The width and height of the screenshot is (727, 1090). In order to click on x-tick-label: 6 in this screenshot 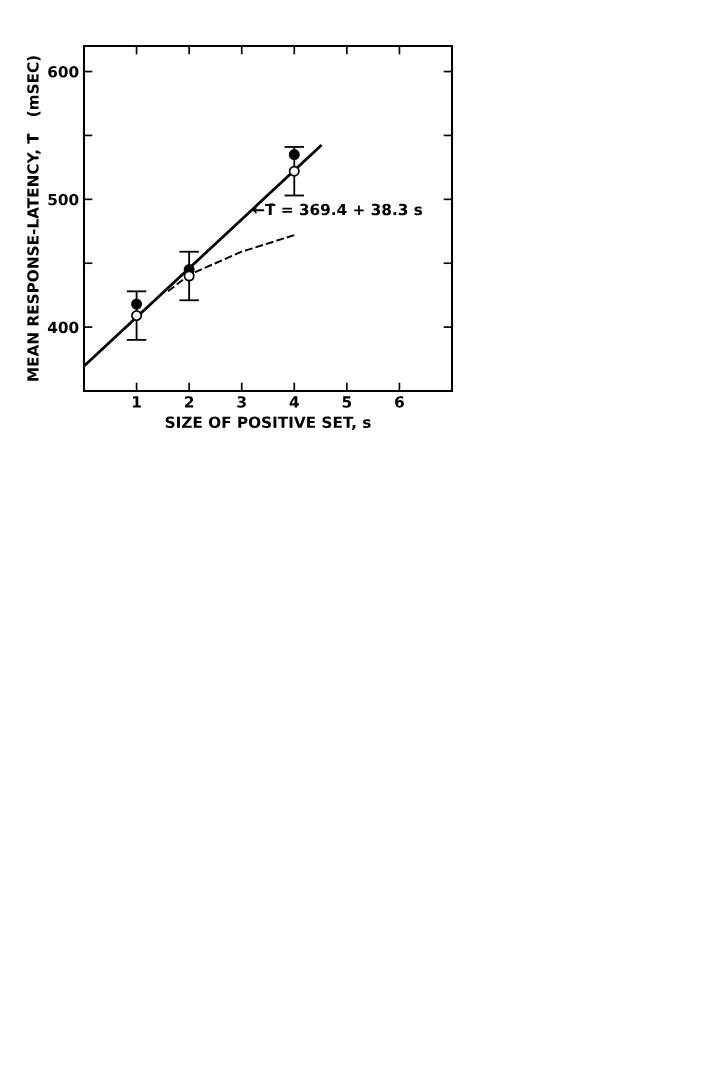, I will do `click(399, 402)`.